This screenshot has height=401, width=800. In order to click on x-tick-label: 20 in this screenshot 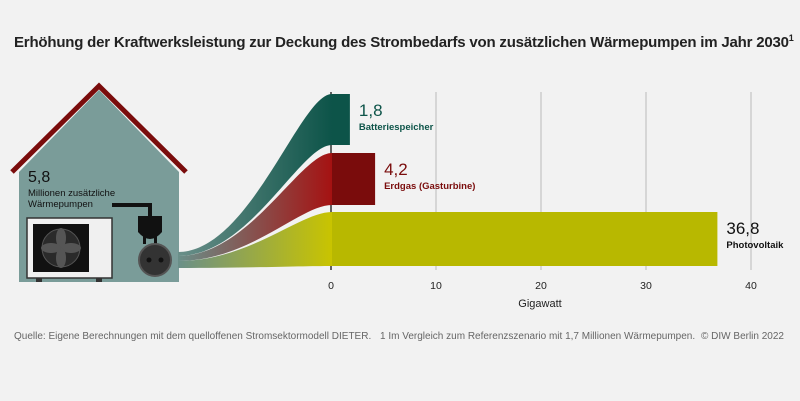, I will do `click(541, 286)`.